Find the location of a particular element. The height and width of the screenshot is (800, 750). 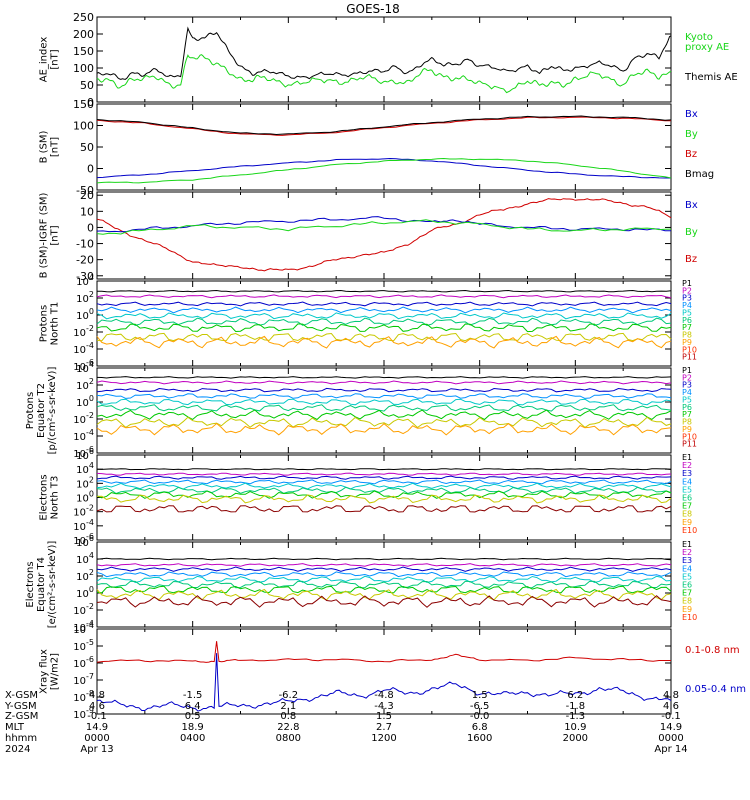

y-tick-label: 250 is located at coordinates (83, 17).